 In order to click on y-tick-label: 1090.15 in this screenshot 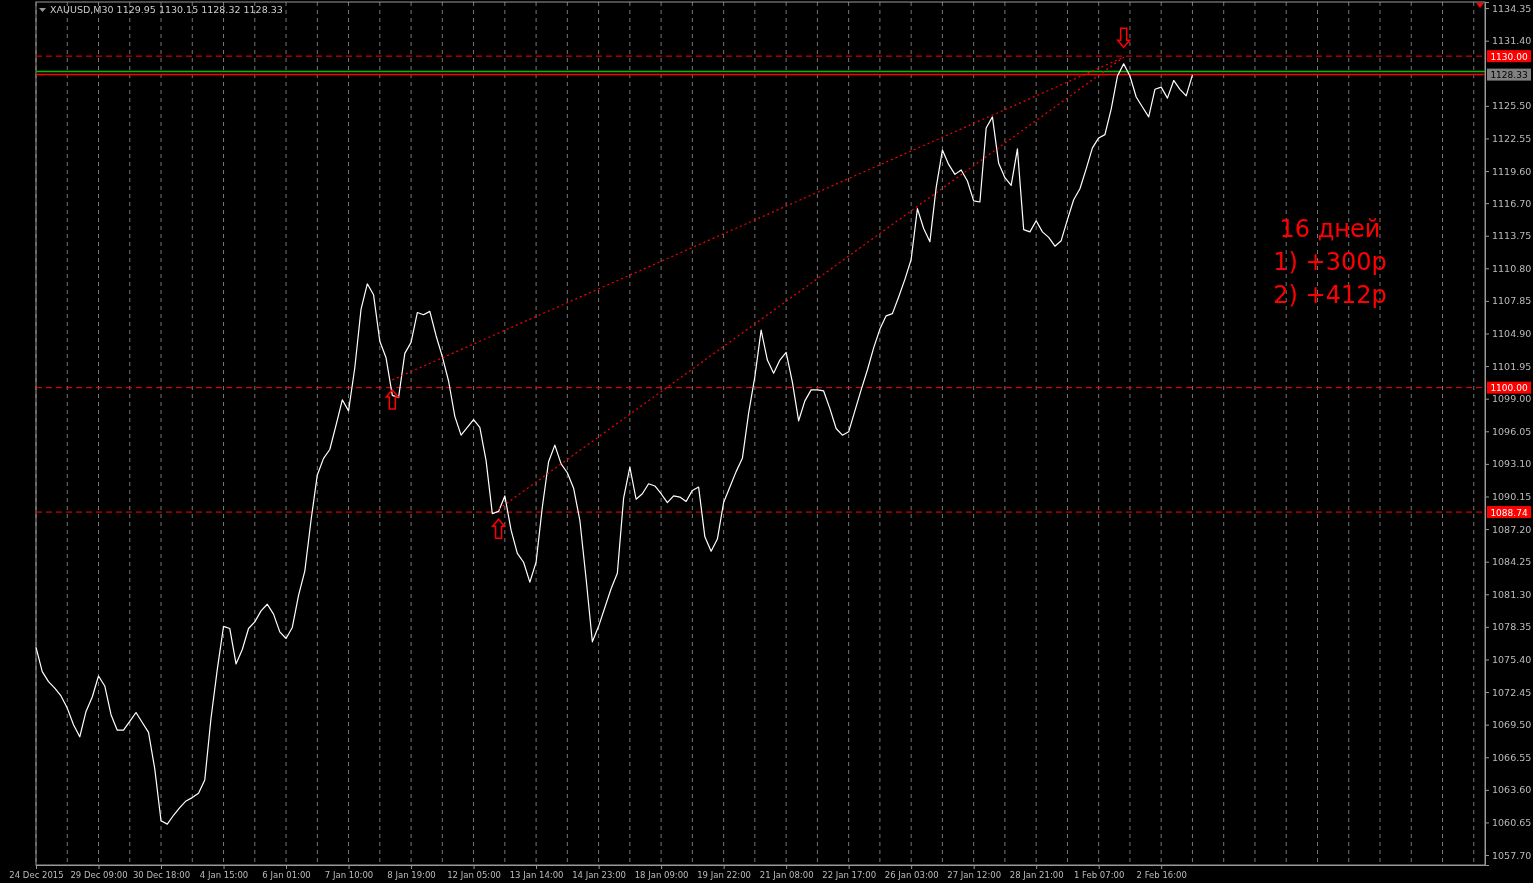, I will do `click(1512, 497)`.